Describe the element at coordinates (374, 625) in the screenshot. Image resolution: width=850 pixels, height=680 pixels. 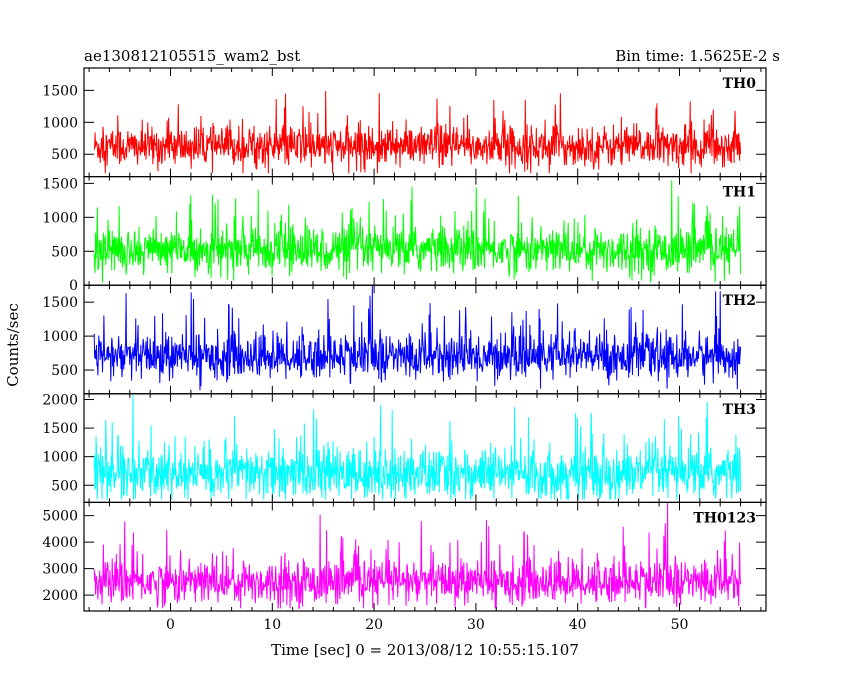
I see `x-tick-label: 20` at that location.